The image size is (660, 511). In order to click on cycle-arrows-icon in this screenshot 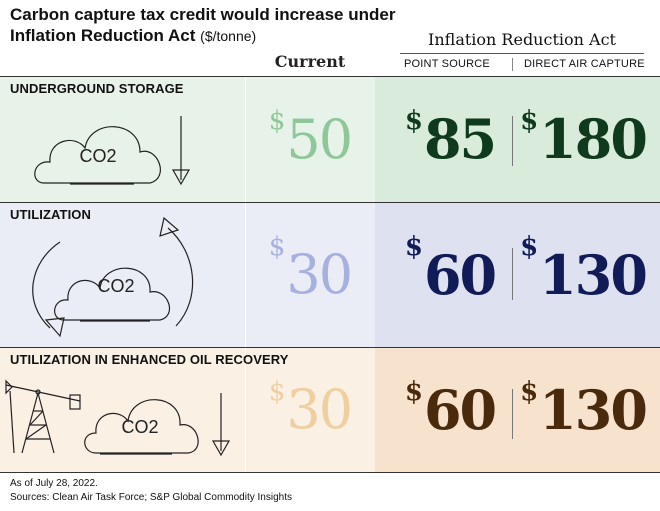, I will do `click(113, 277)`.